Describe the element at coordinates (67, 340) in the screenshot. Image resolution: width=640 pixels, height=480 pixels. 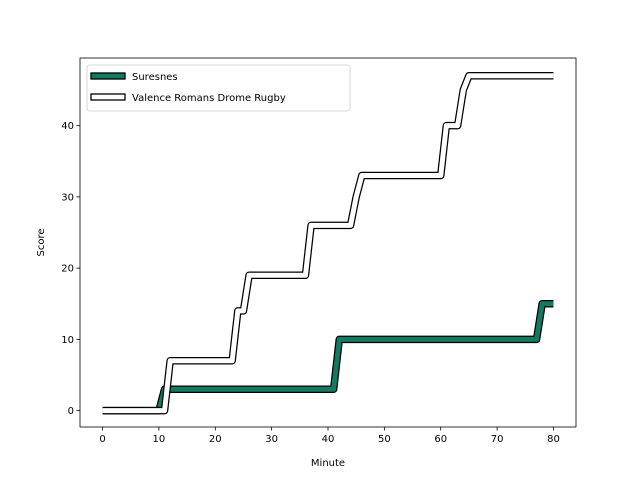
I see `y-tick-label: 10` at that location.